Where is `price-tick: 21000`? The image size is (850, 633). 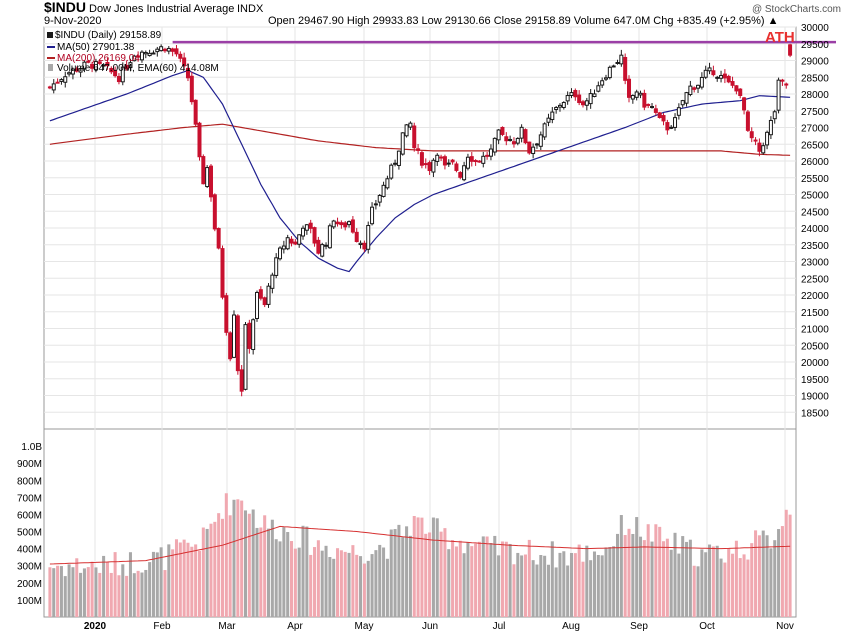
price-tick: 21000 is located at coordinates (815, 330).